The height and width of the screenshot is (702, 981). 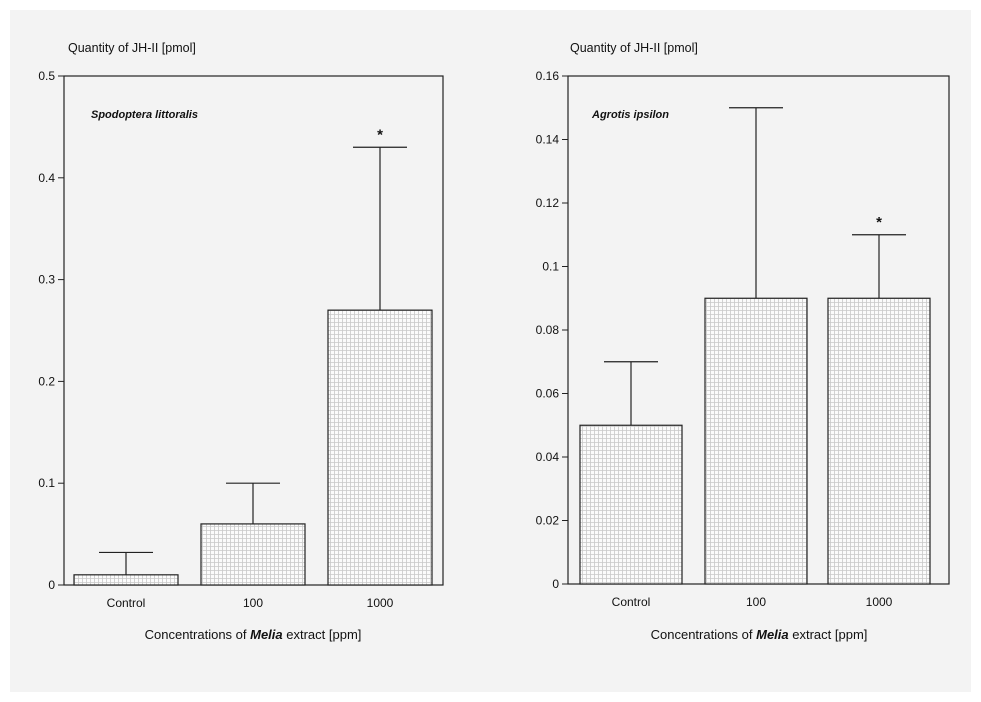 What do you see at coordinates (46, 280) in the screenshot?
I see `y-tick-label: 0.3` at bounding box center [46, 280].